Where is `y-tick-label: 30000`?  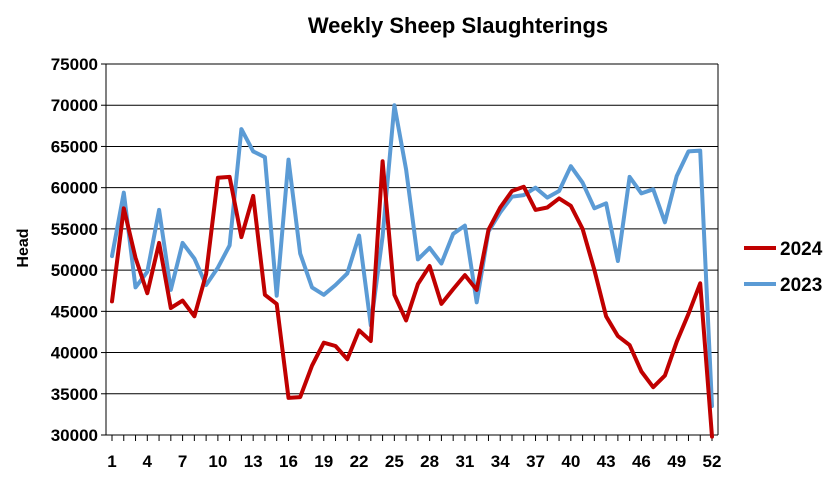
y-tick-label: 30000 is located at coordinates (74, 435).